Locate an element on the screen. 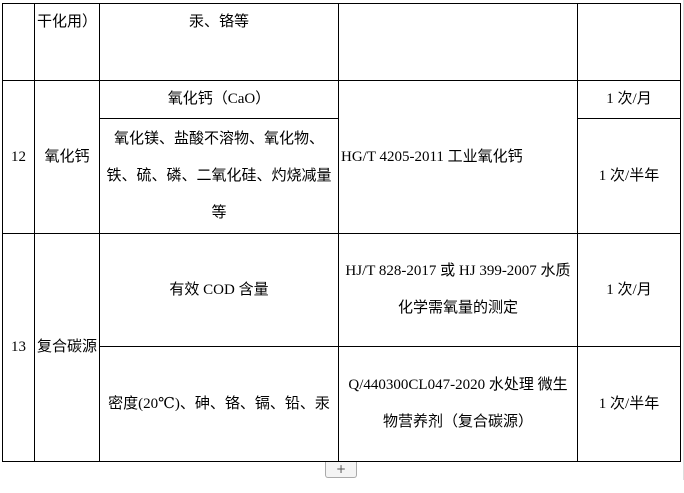 Image resolution: width=684 pixels, height=493 pixels. standard-cell: HG/T 4205-2011 工业氧化钙 is located at coordinates (458, 157).